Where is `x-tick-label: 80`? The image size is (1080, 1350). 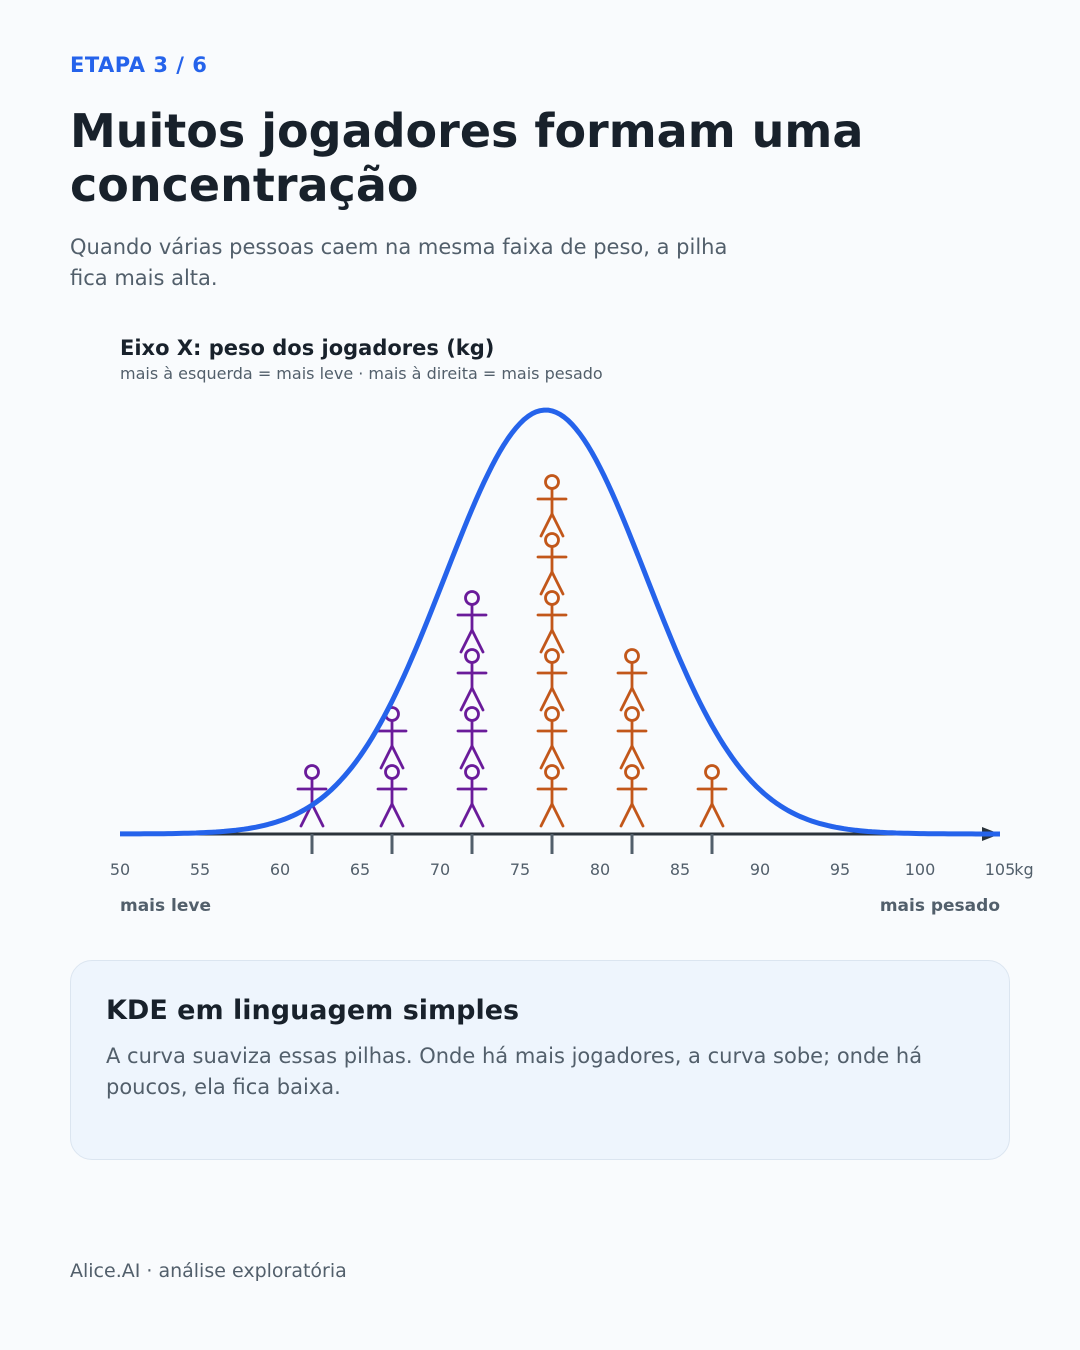
x-tick-label: 80 is located at coordinates (600, 869).